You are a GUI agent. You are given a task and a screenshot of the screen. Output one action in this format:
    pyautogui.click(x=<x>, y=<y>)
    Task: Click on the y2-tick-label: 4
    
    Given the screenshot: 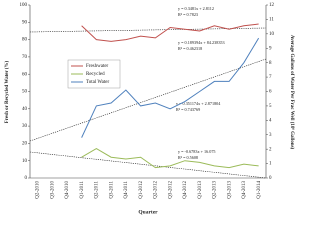 What is the action you would take?
    pyautogui.click(x=270, y=120)
    